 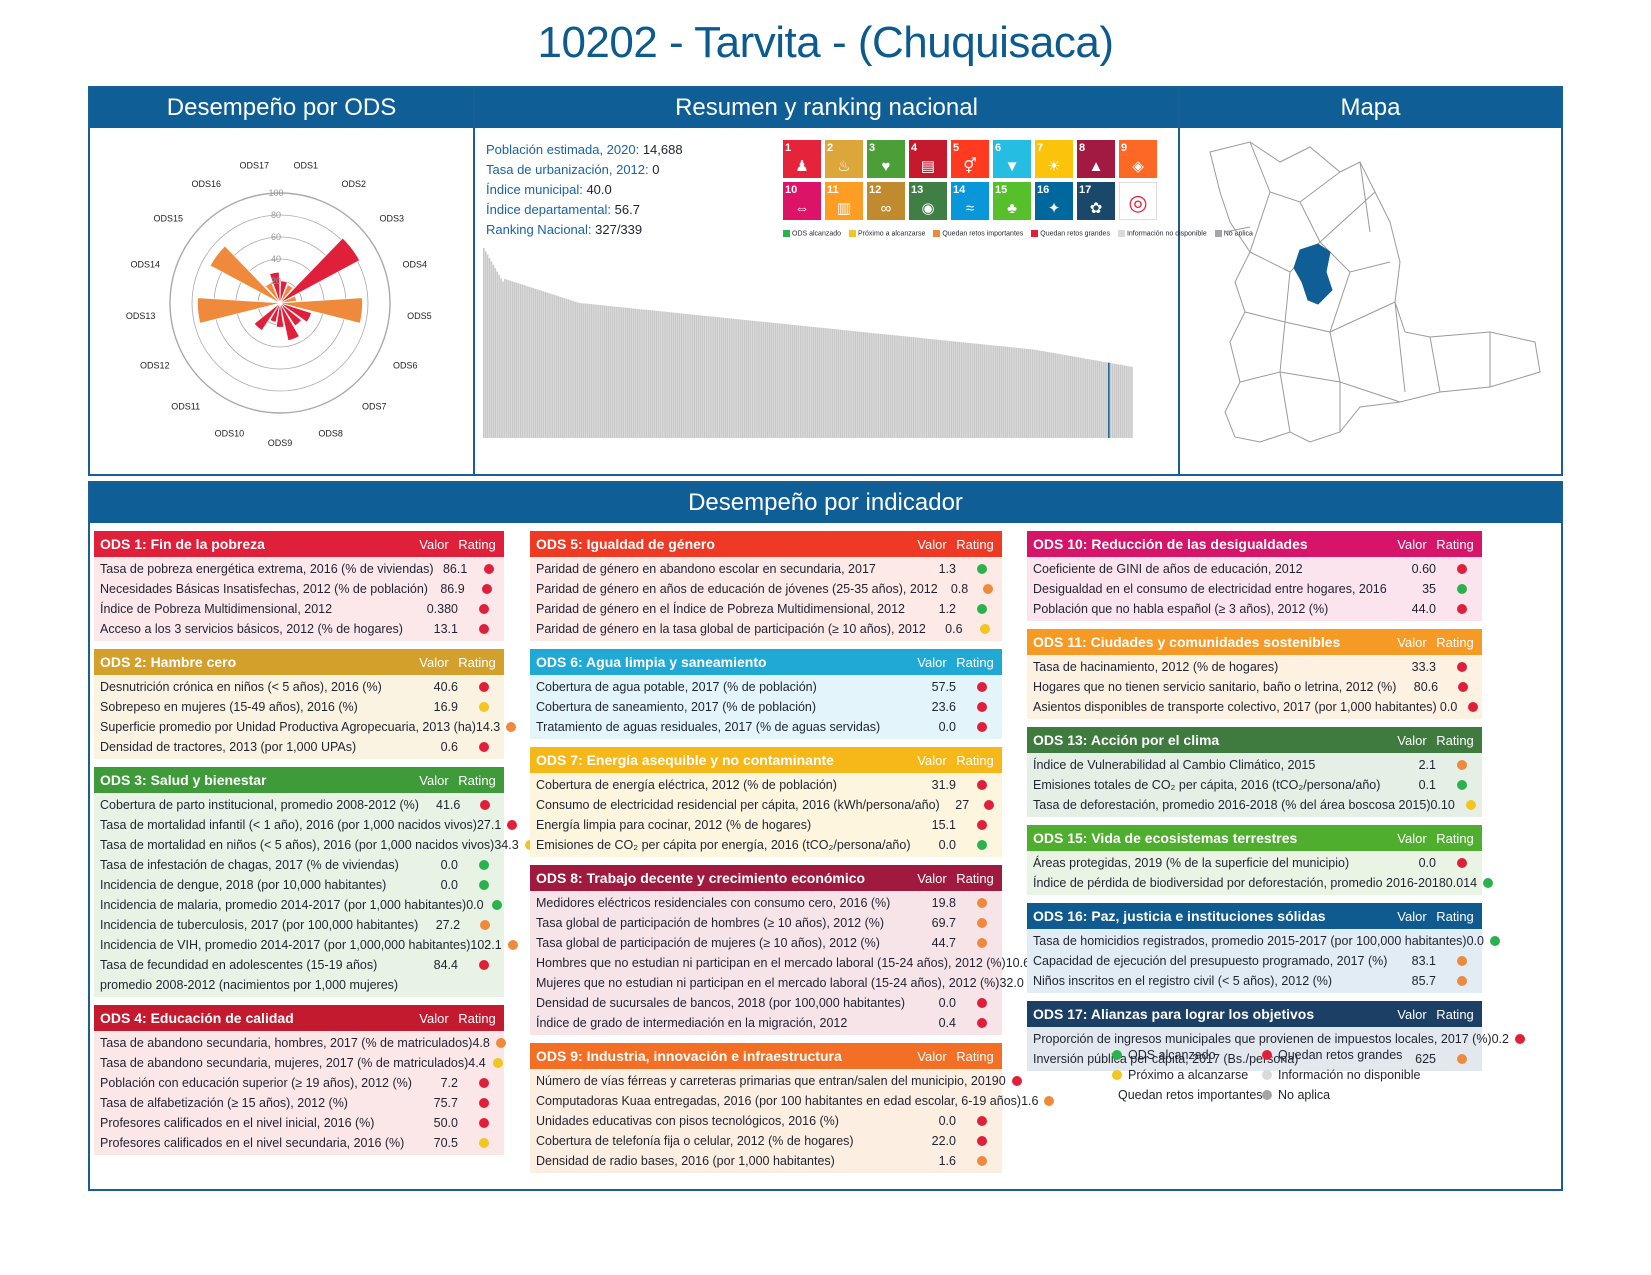 What do you see at coordinates (1423, 961) in the screenshot?
I see `indicator-value: 83.1` at bounding box center [1423, 961].